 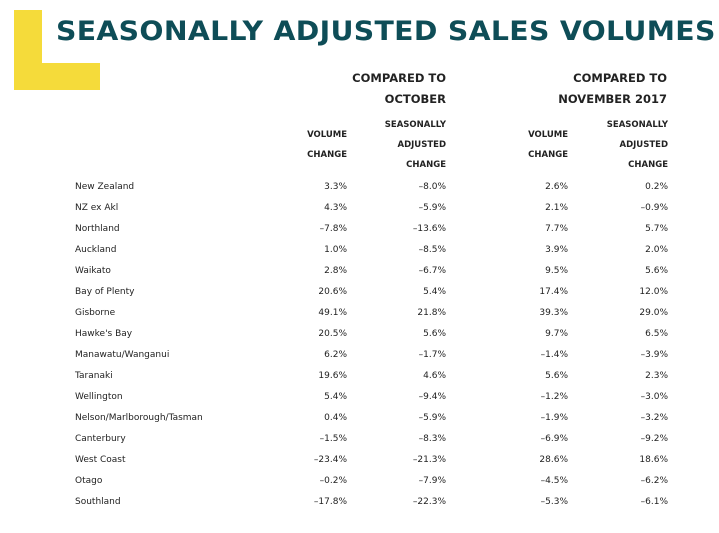 I want to click on nov-seasonal-change: –6.1%, so click(x=654, y=502).